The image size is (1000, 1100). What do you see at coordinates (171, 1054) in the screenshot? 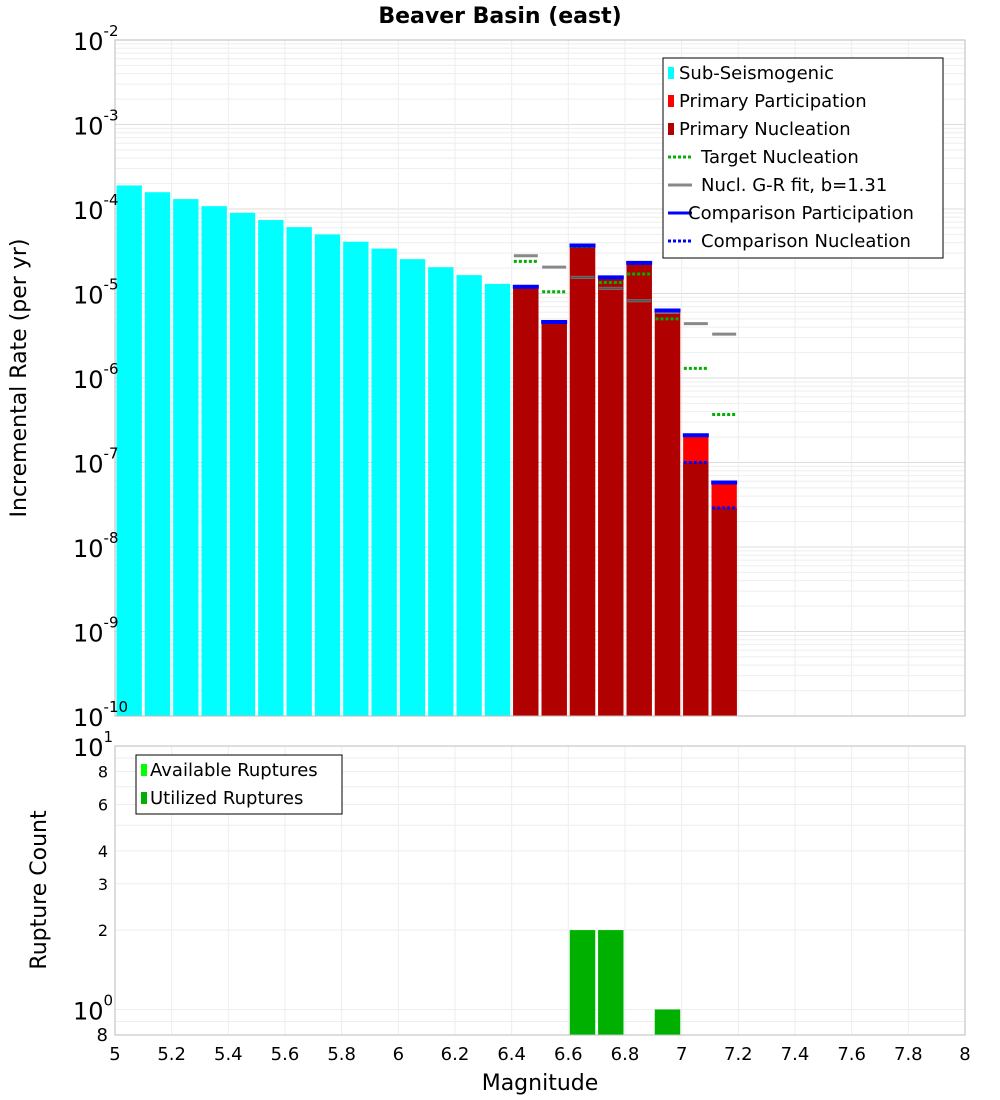
I see `magnitude-x-tick-label: 5.2` at bounding box center [171, 1054].